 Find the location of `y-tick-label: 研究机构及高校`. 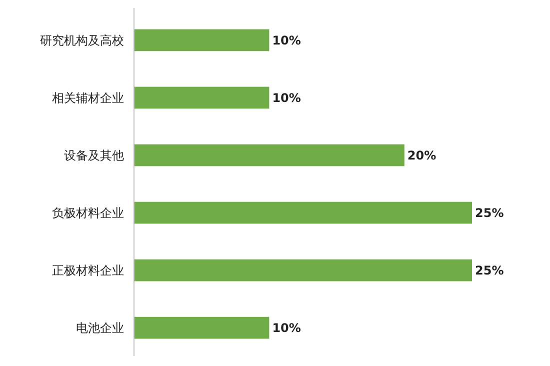

y-tick-label: 研究机构及高校 is located at coordinates (82, 40).